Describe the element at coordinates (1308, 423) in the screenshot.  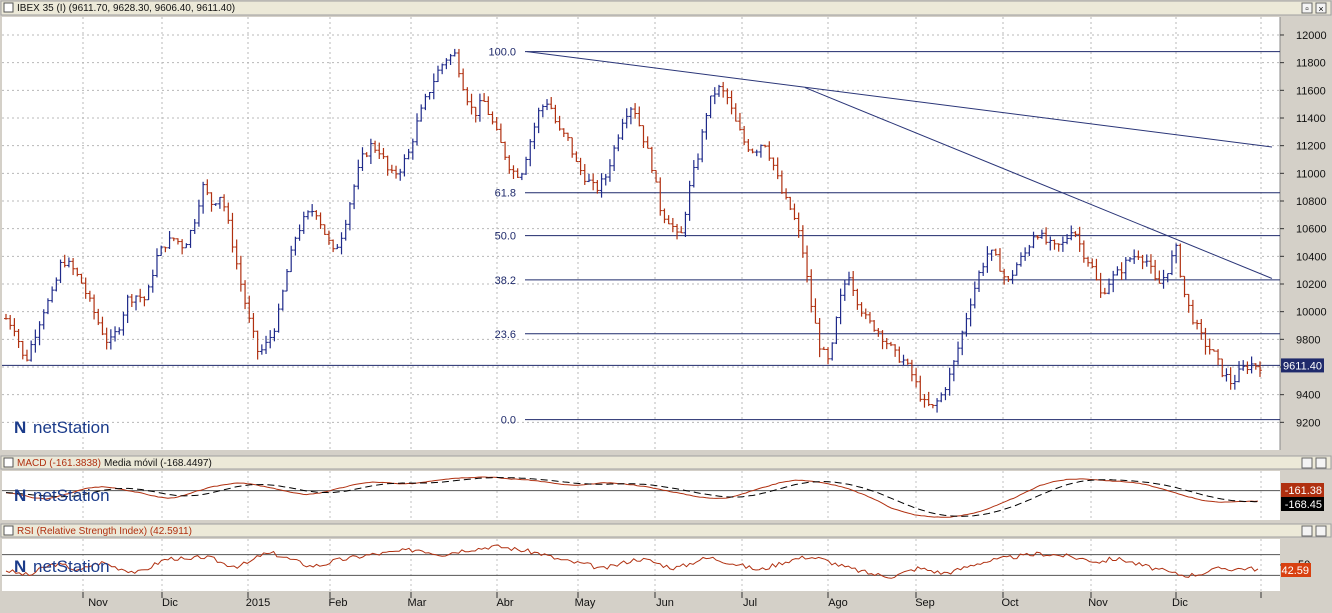
I see `y-tick-label: 9200` at that location.